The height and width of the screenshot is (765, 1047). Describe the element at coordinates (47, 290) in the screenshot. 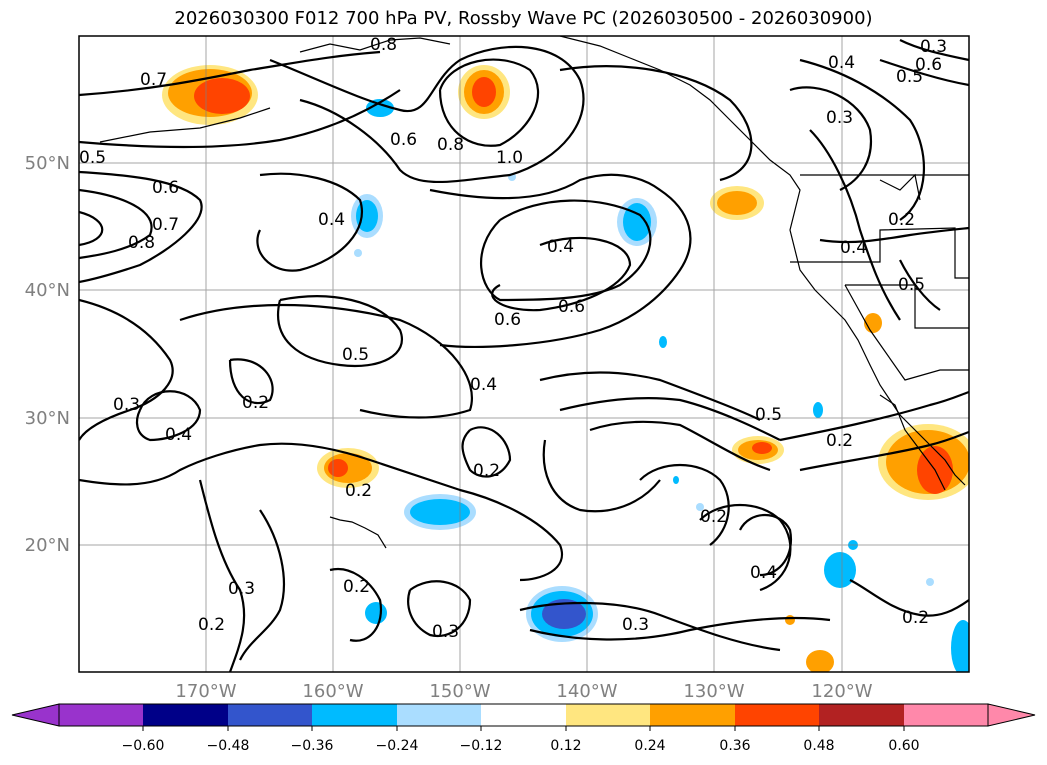

I see `lat-label: 40°N` at that location.